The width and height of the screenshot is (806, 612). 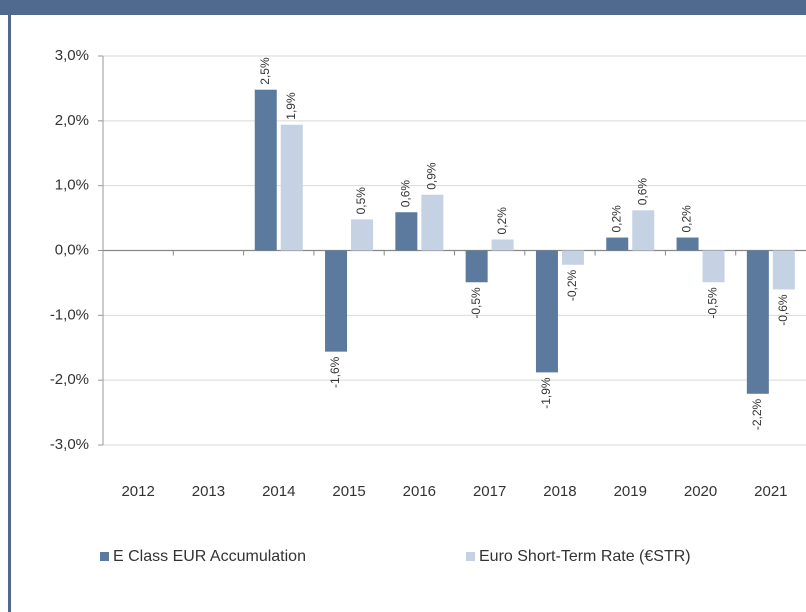 I want to click on x-tick-label: 2021, so click(x=770, y=491).